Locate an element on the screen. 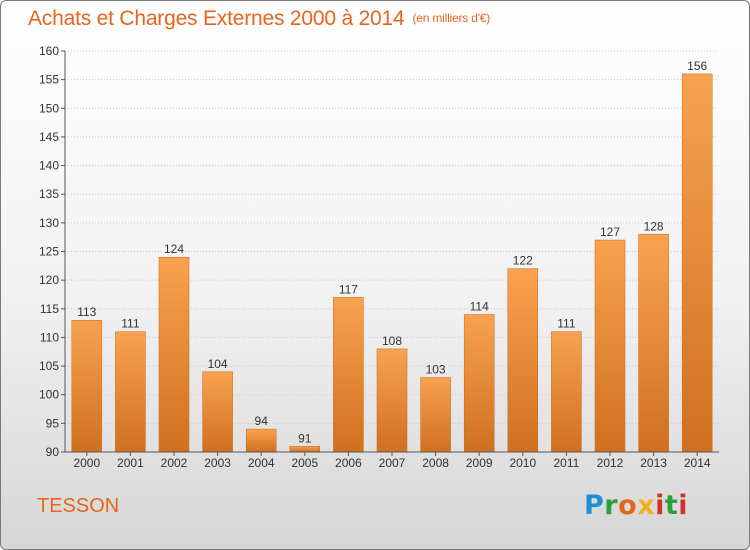  data-label: 104 is located at coordinates (218, 364).